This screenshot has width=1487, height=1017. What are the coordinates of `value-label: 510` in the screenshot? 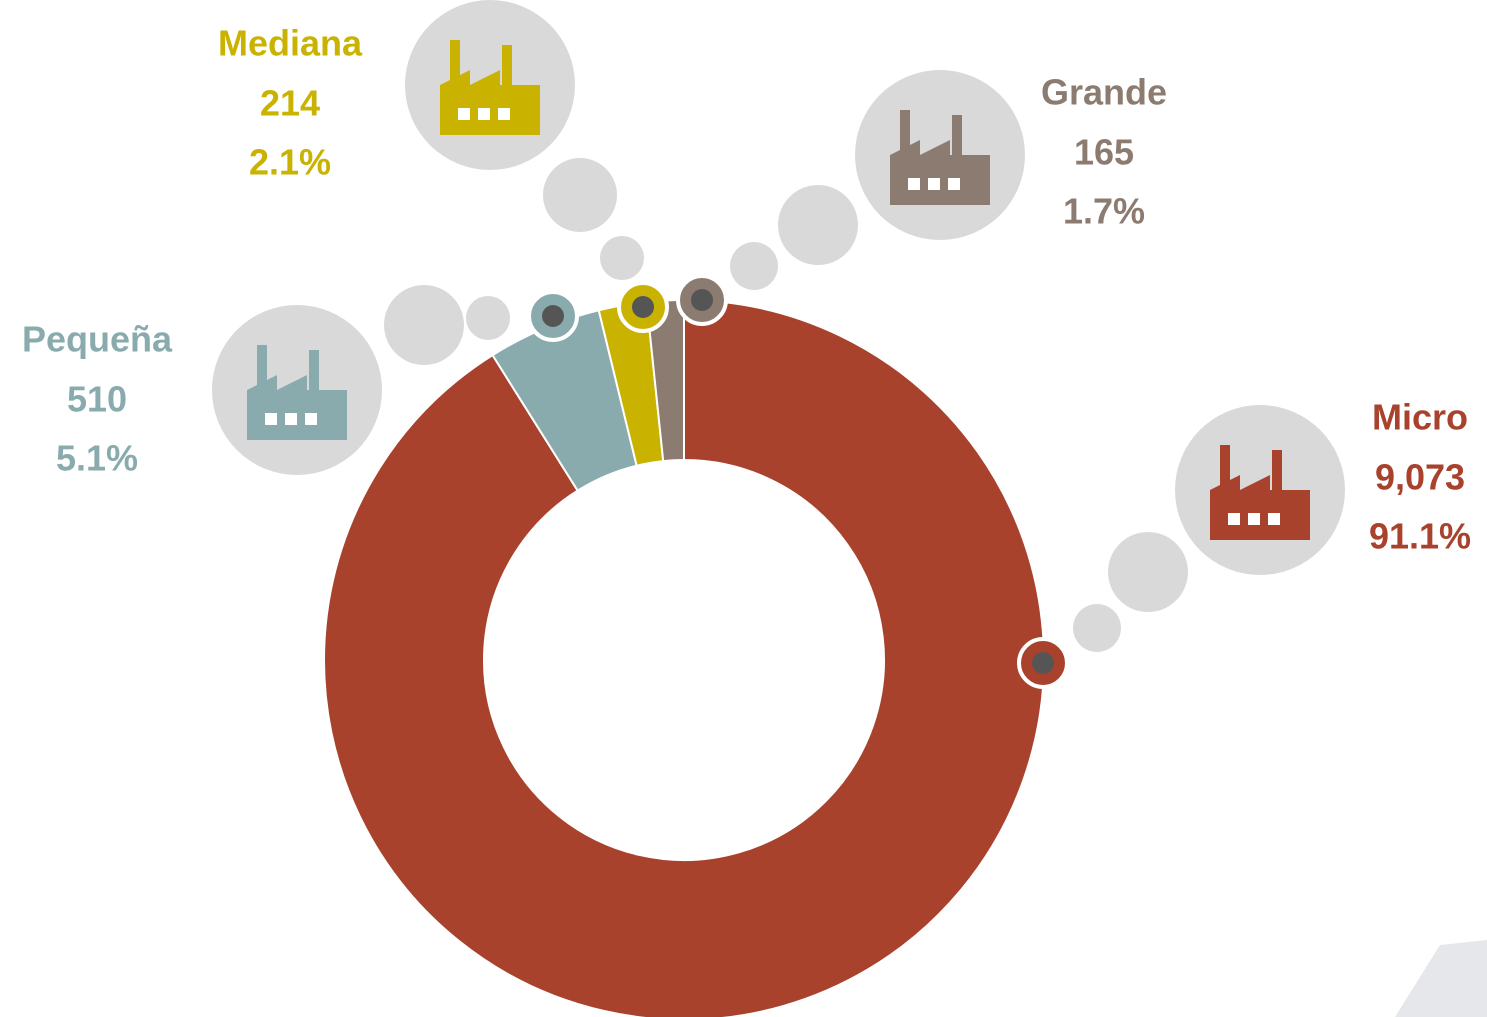 It's located at (97, 399).